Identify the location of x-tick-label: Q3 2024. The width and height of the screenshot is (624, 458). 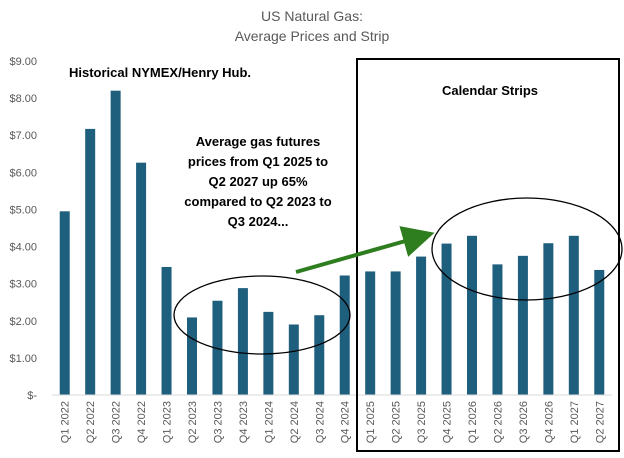
(320, 422).